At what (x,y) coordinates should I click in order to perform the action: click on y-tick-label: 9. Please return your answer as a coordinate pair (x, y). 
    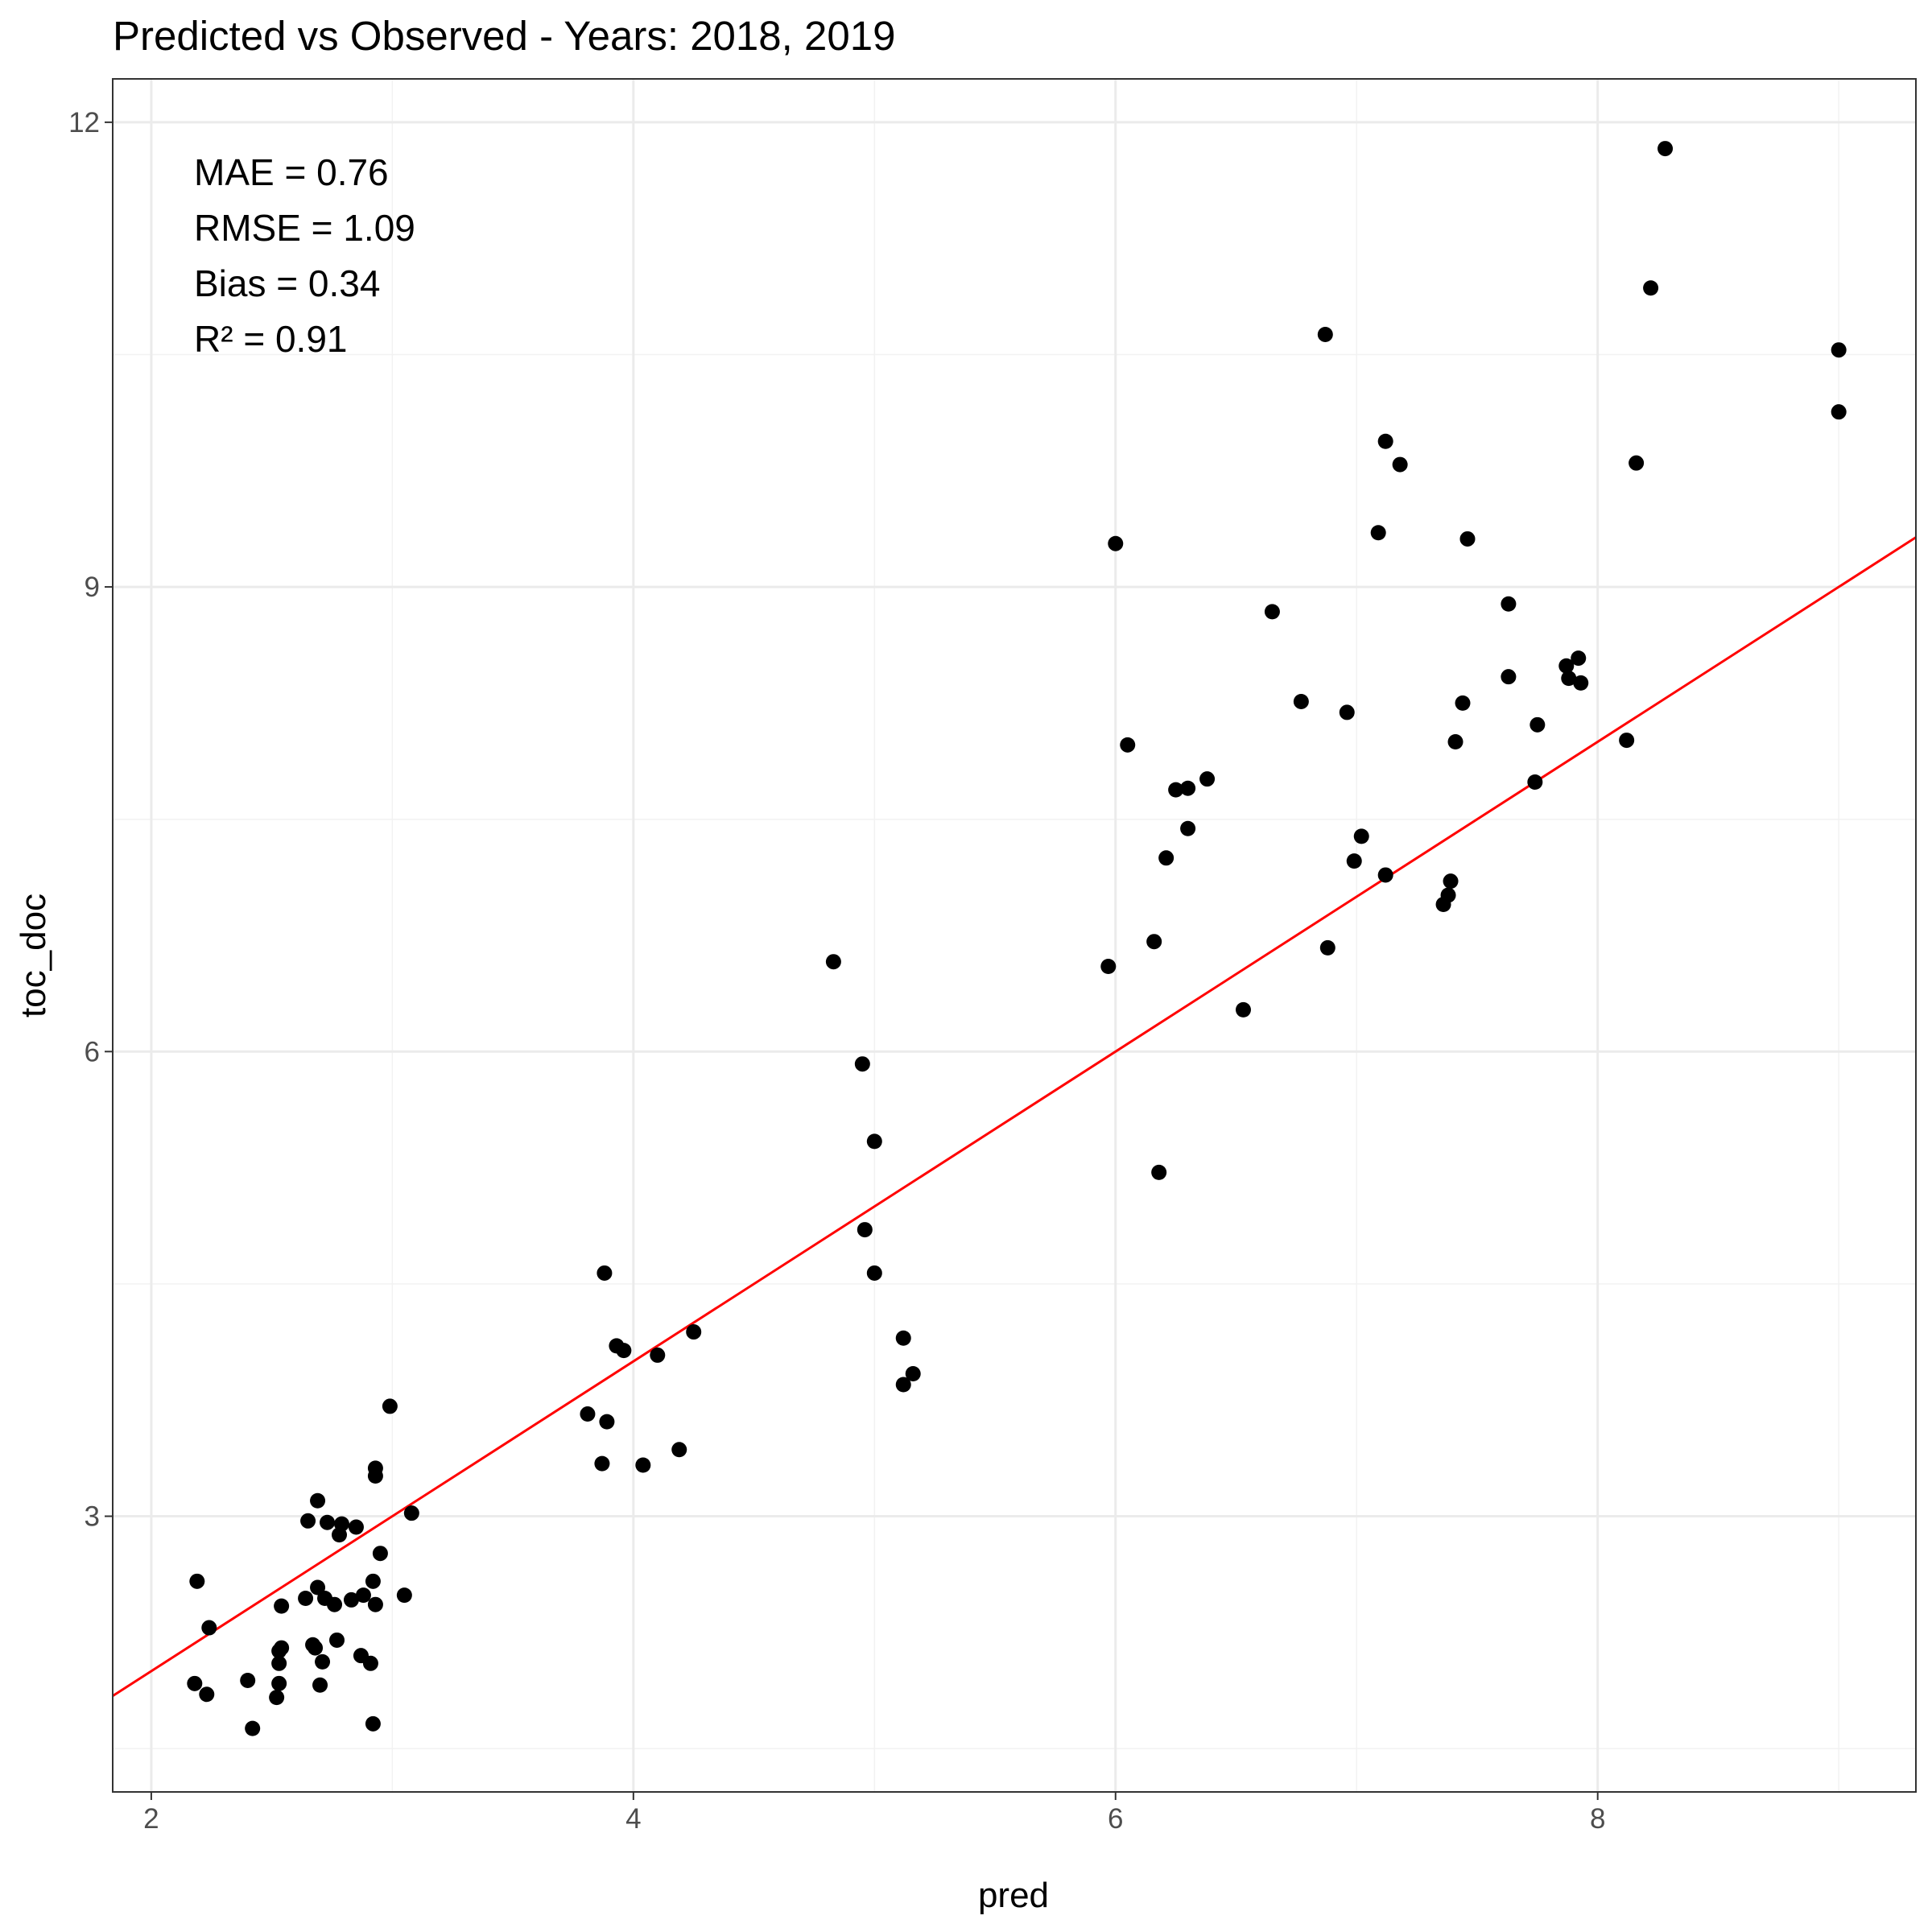
    Looking at the image, I should click on (92, 587).